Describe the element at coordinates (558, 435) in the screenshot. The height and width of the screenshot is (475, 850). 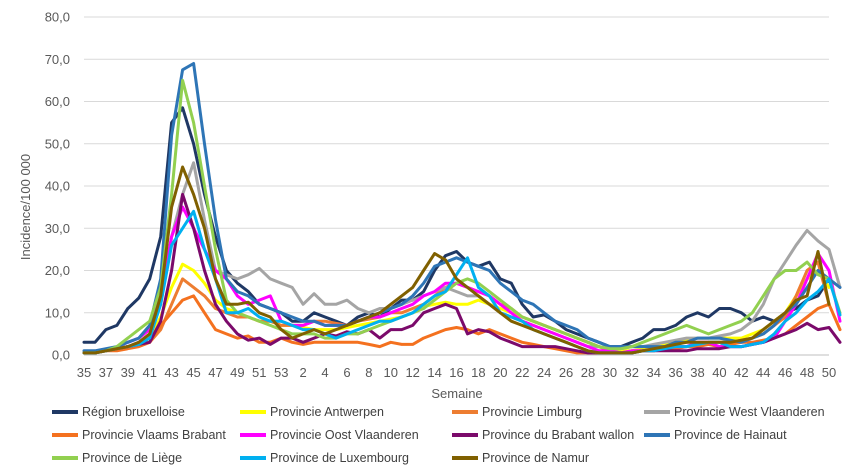
I see `legend-label: Province du Brabant wallon` at that location.